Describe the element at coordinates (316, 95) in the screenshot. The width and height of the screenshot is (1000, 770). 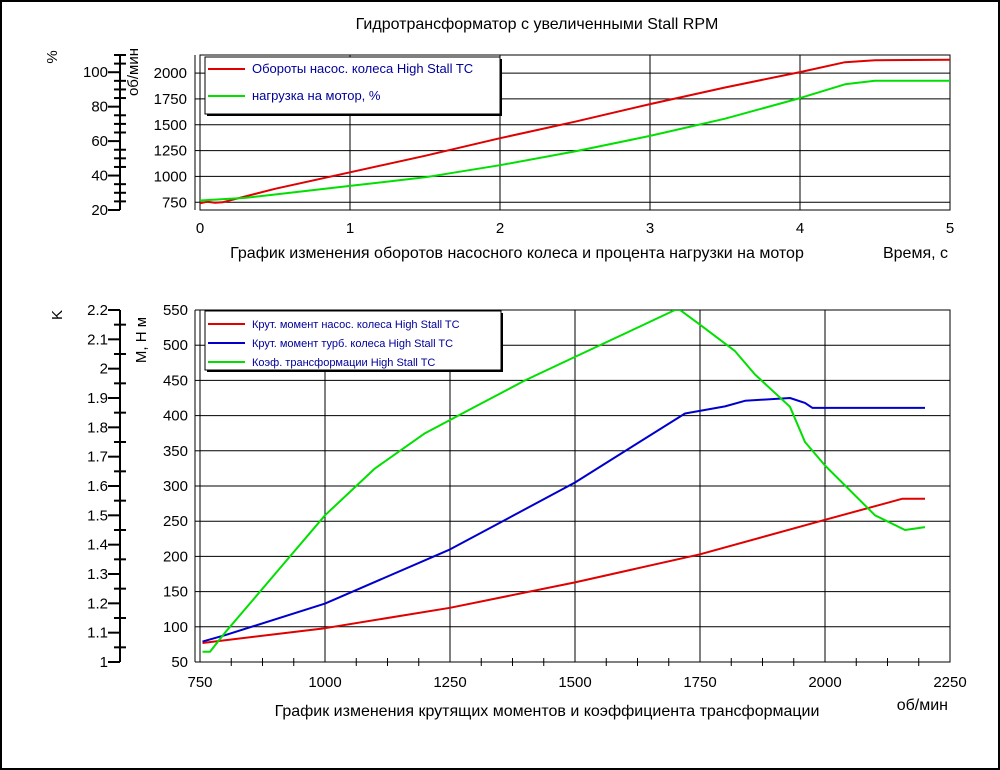
I see `legend-entry: нагрузка на мотор, %` at that location.